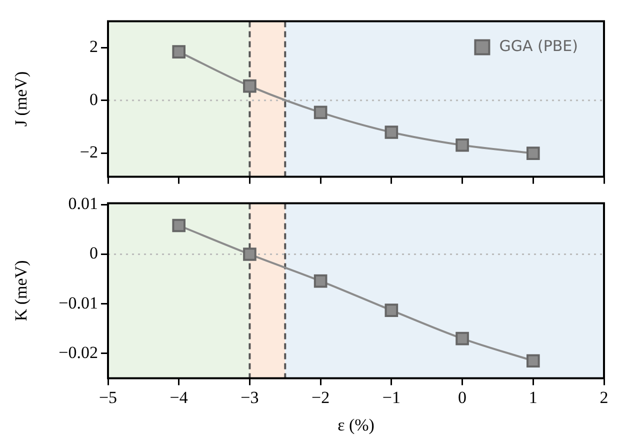 The width and height of the screenshot is (624, 448). Describe the element at coordinates (89, 152) in the screenshot. I see `y-tick-label: −2` at that location.